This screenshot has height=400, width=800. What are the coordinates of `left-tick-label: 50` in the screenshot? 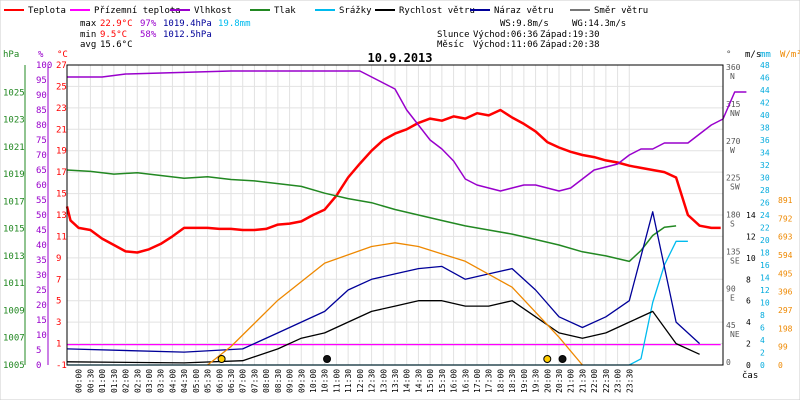 It's located at (41, 216).